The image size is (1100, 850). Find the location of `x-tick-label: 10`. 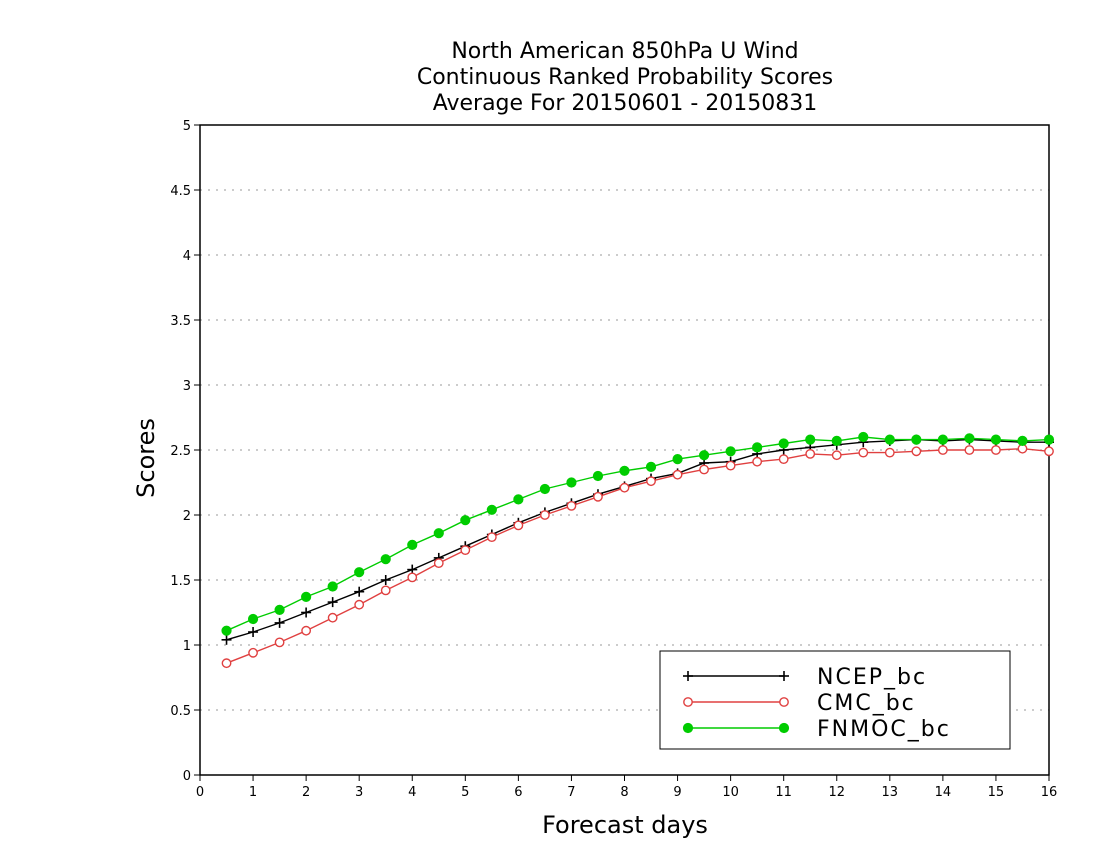

x-tick-label: 10 is located at coordinates (730, 792).